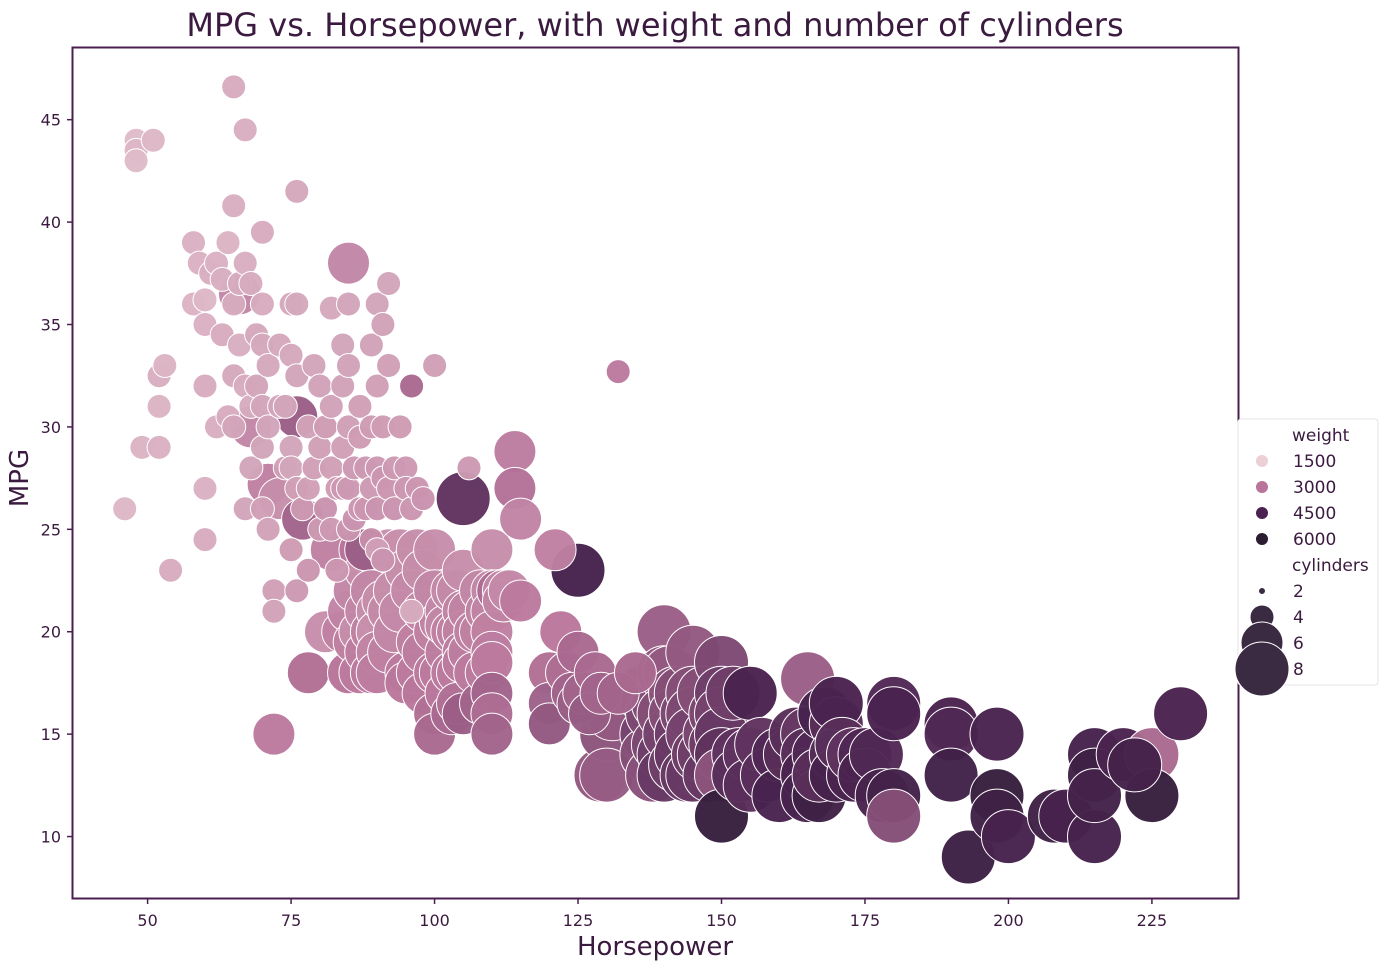 The image size is (1400, 973). I want to click on x-axis-ticks: 50 75 100 125 150 175 200 225, so click(652, 914).